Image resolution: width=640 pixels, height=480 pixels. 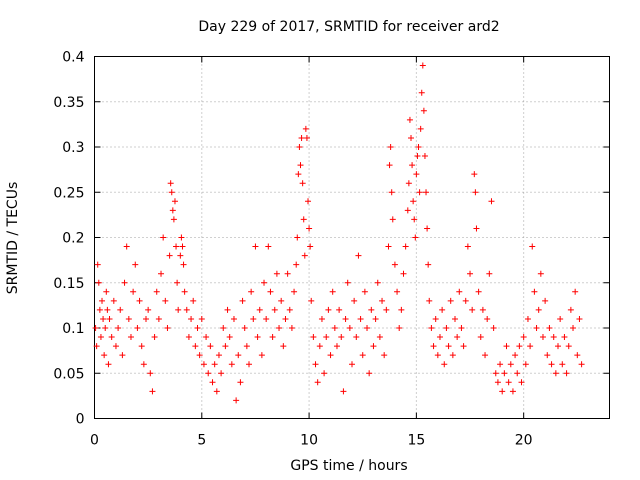 What do you see at coordinates (416, 441) in the screenshot?
I see `x-tick-label: 15` at bounding box center [416, 441].